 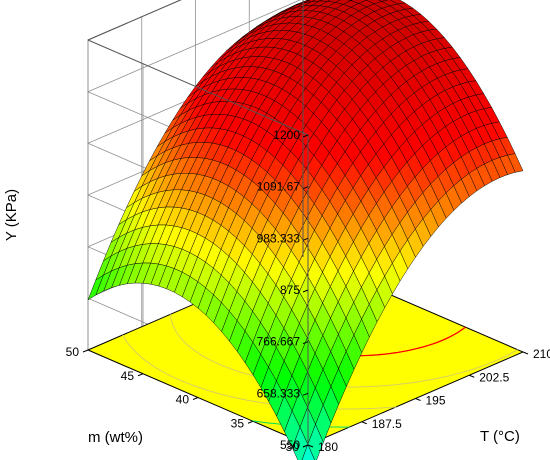 I want to click on z-axis-title: Y (KPa), so click(x=11, y=215).